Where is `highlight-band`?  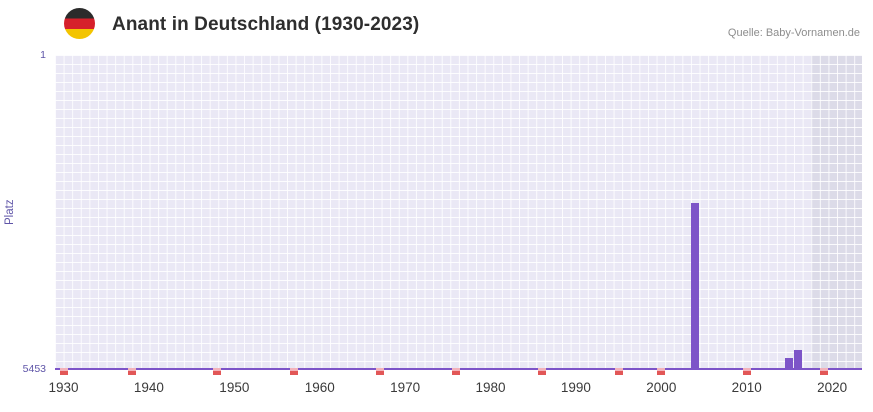 highlight-band is located at coordinates (836, 212).